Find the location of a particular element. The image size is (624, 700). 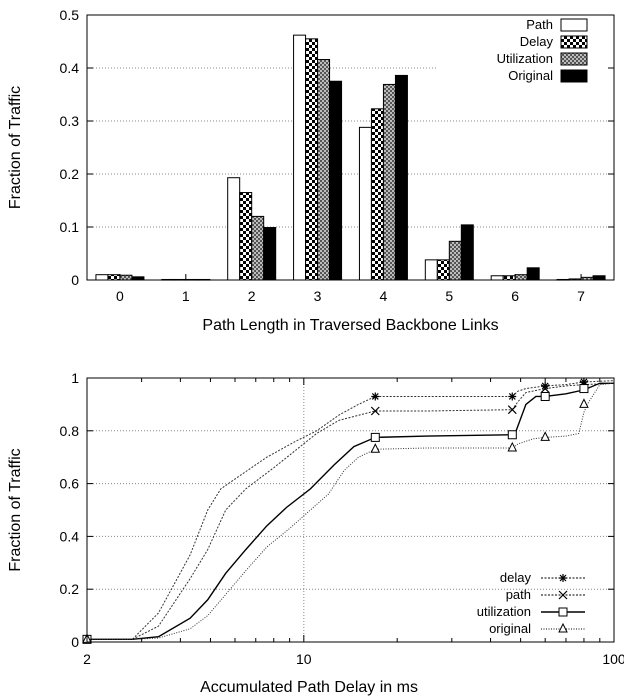

legend-label: path is located at coordinates (518, 594).